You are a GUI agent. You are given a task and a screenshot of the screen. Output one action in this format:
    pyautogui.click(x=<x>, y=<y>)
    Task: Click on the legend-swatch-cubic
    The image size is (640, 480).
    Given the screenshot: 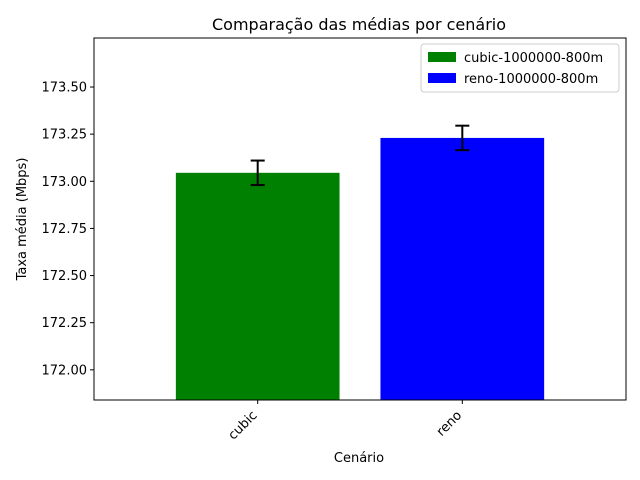 What is the action you would take?
    pyautogui.click(x=442, y=57)
    